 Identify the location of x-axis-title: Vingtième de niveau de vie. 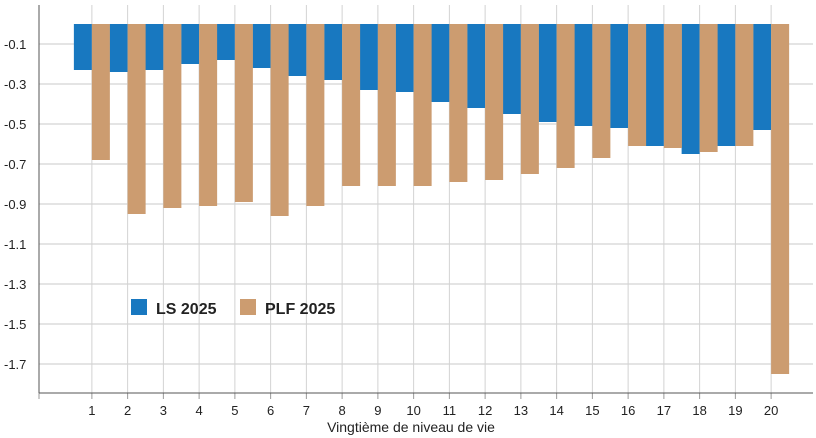
(411, 427).